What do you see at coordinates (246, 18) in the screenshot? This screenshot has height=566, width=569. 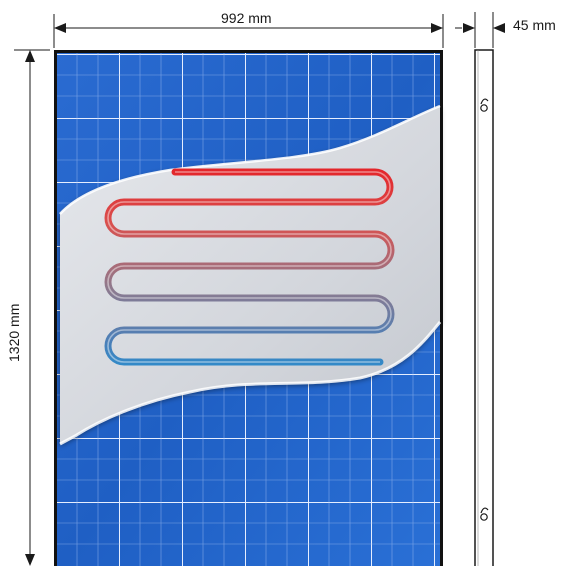 I see `width-dimension-label: 992 mm` at bounding box center [246, 18].